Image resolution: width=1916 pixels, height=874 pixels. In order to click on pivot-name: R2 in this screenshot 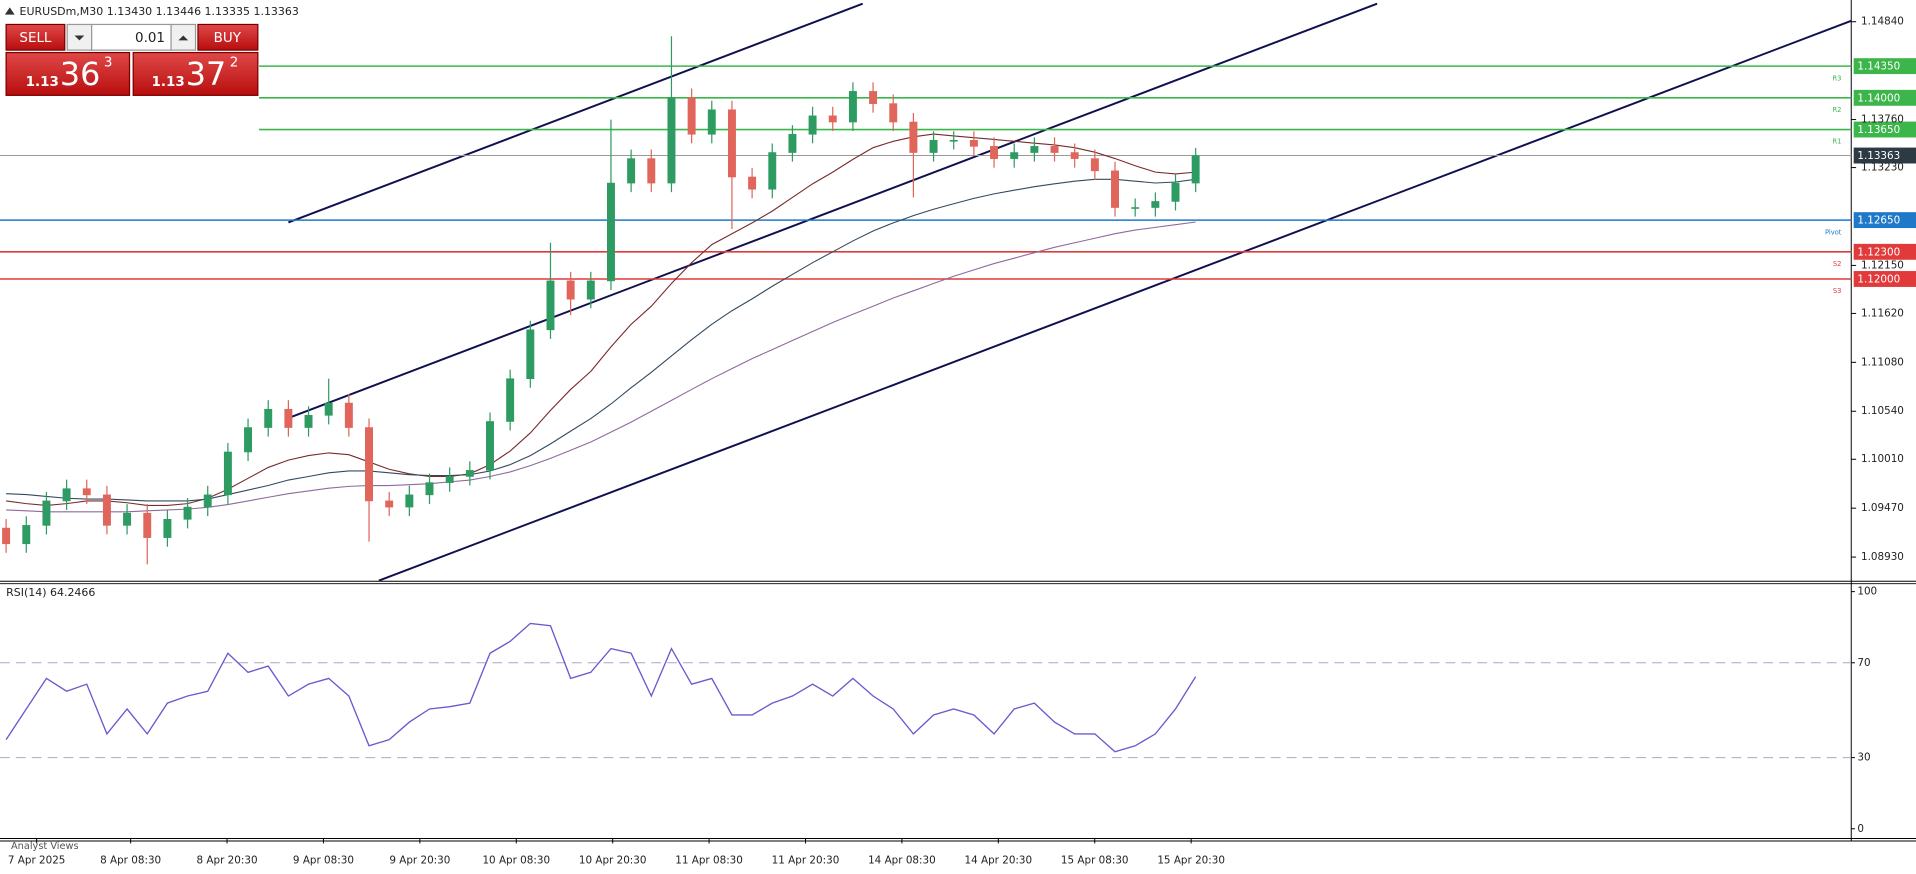, I will do `click(1837, 110)`.